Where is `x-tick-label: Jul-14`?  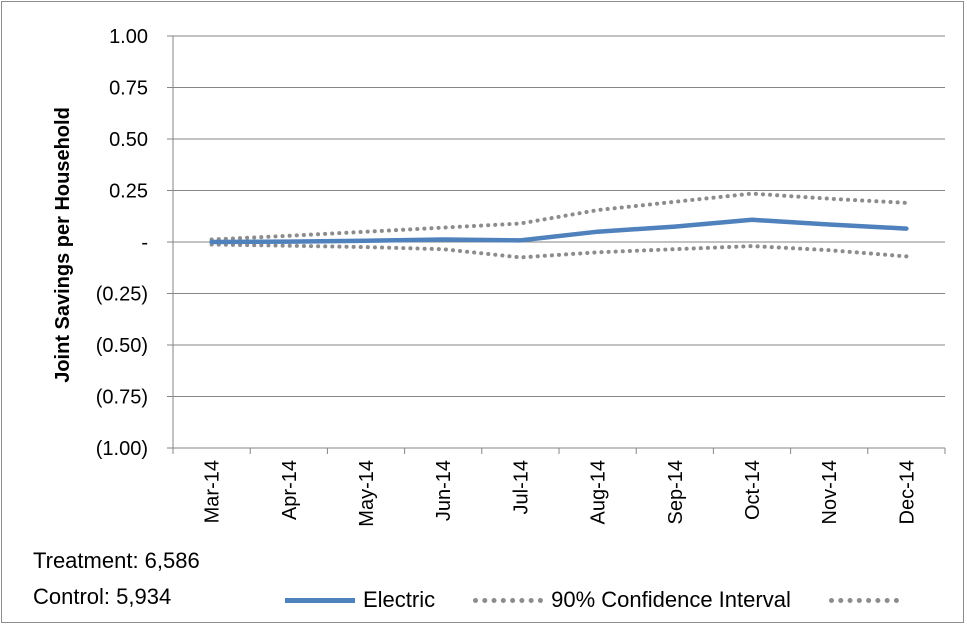 x-tick-label: Jul-14 is located at coordinates (521, 487).